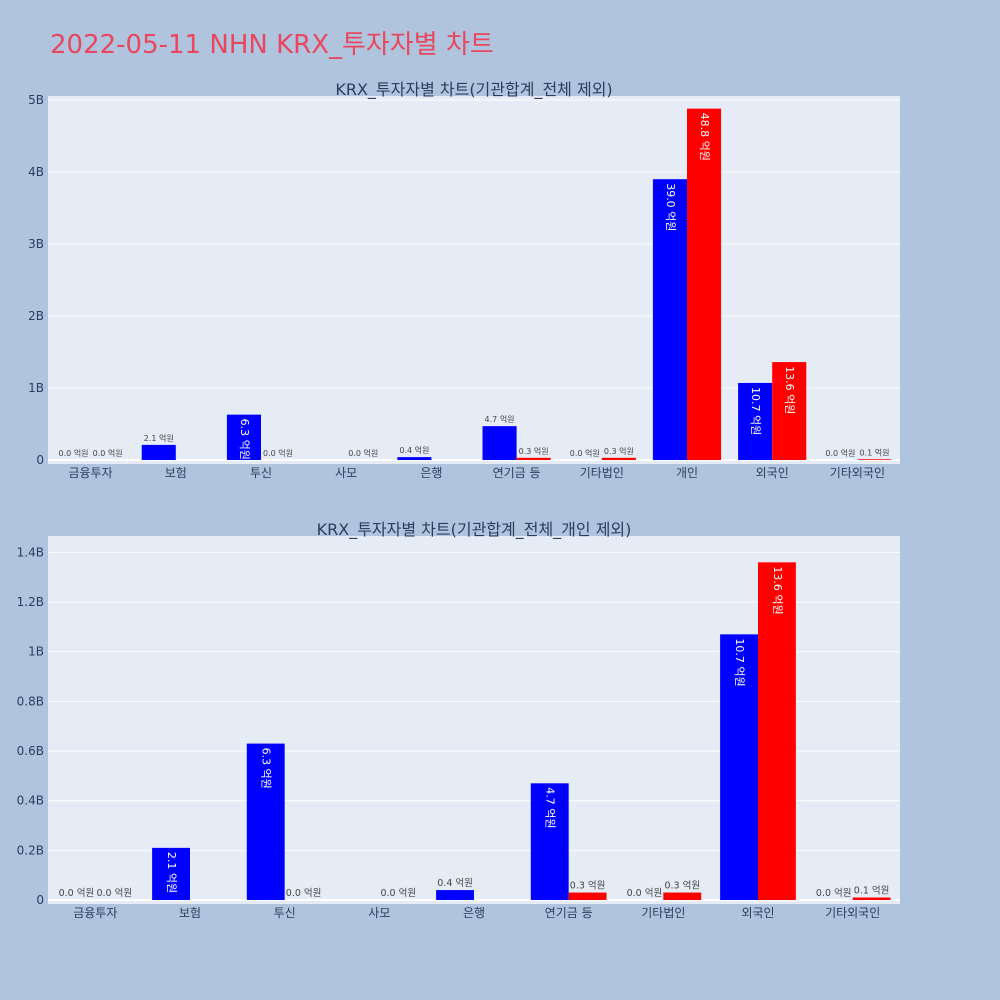 This screenshot has width=1000, height=1000. Describe the element at coordinates (670, 207) in the screenshot. I see `data-label: 39.0 억원` at that location.